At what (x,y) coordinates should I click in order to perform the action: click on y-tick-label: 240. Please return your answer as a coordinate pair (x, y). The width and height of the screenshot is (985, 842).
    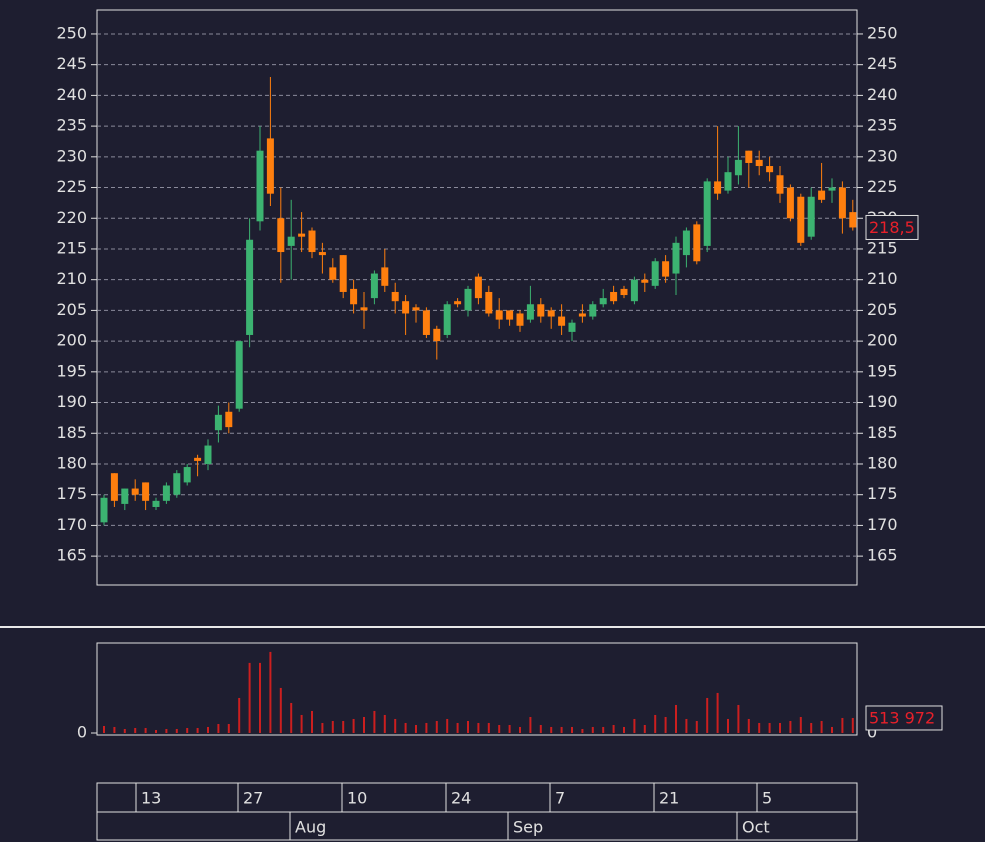
    Looking at the image, I should click on (71, 94).